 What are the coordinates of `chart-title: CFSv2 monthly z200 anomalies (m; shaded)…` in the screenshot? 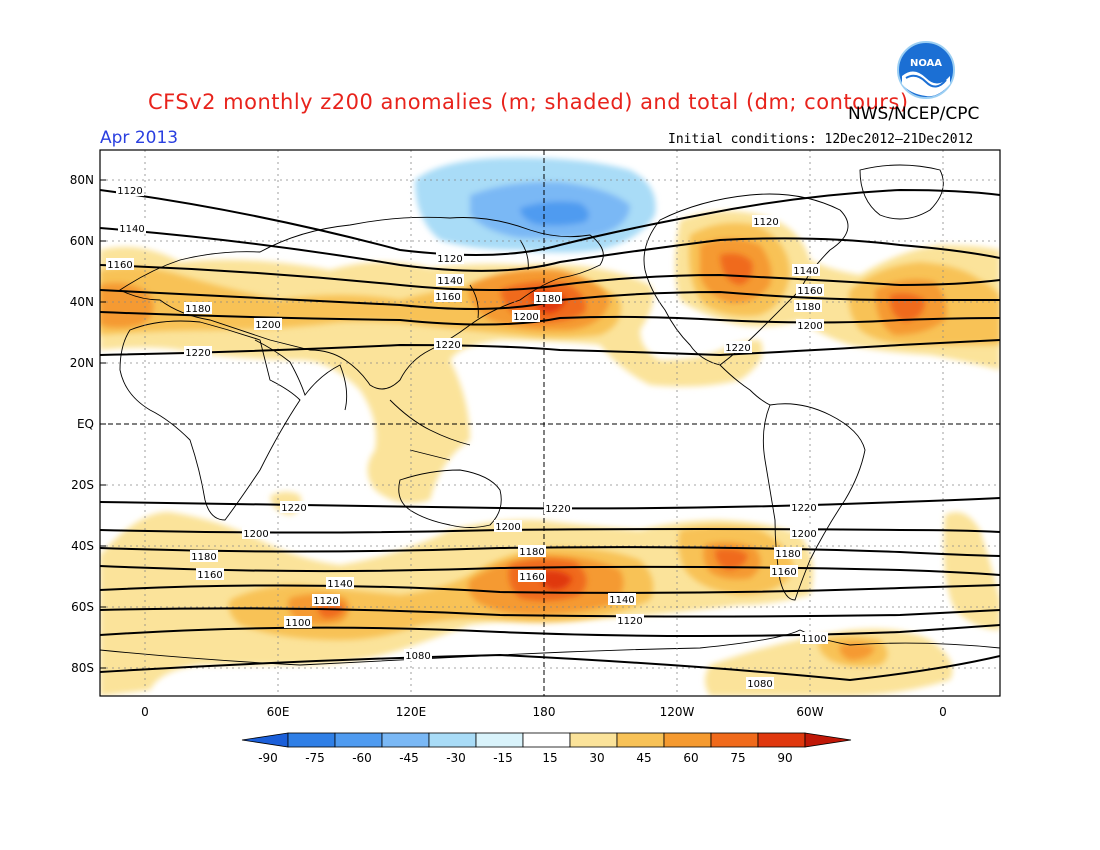 It's located at (528, 102).